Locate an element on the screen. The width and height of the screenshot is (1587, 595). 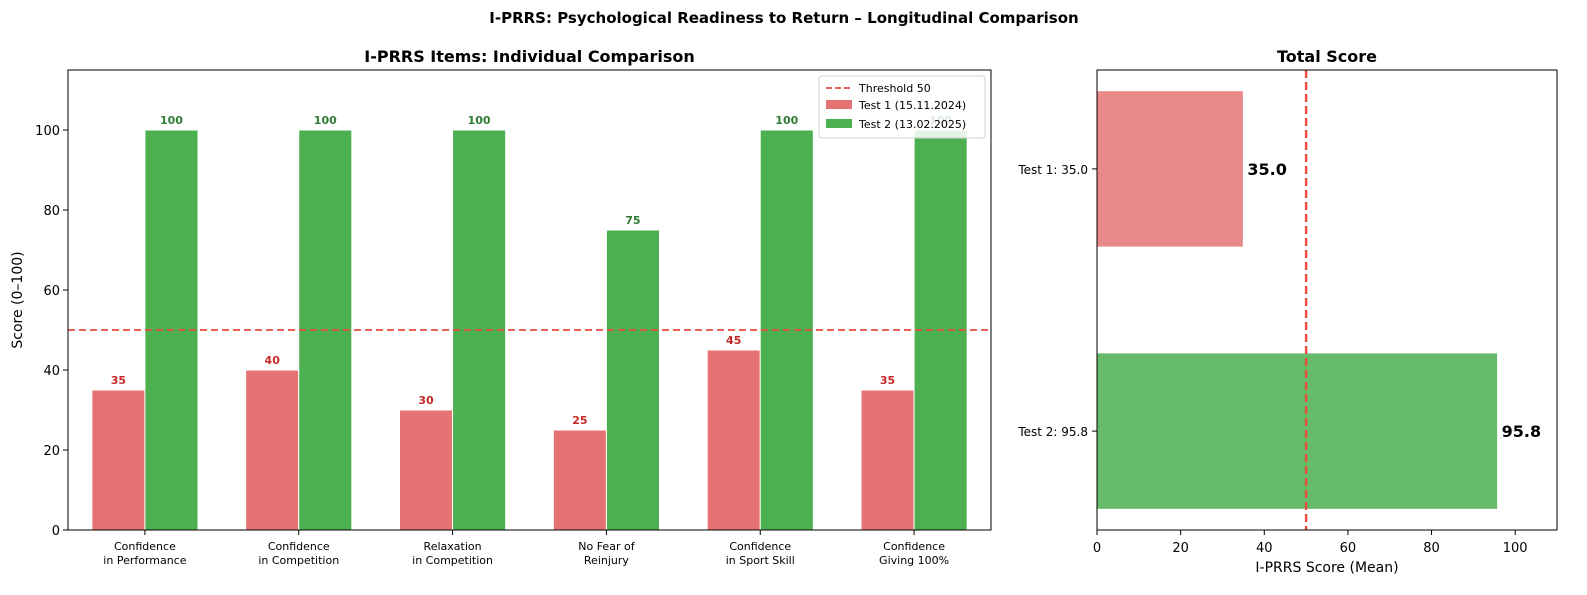
x-tick-label: 100 is located at coordinates (1515, 548).